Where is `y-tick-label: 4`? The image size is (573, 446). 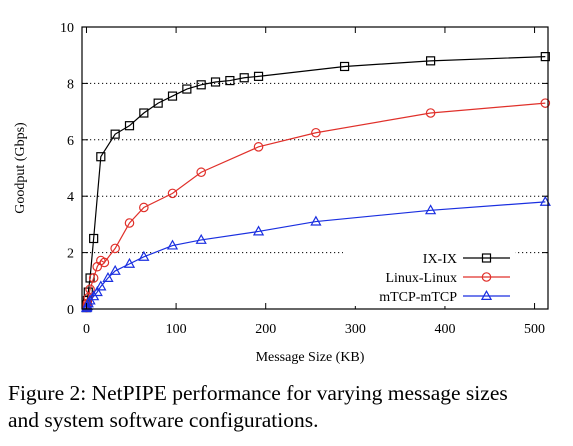 y-tick-label: 4 is located at coordinates (70, 197).